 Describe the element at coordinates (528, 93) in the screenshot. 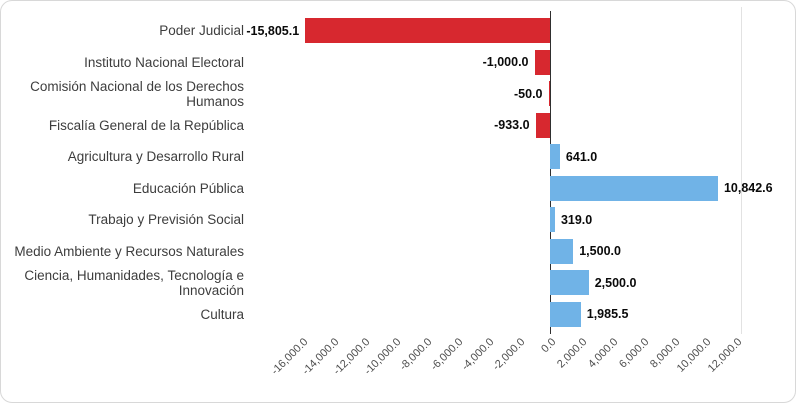

I see `bar-value-label: -50.0` at that location.